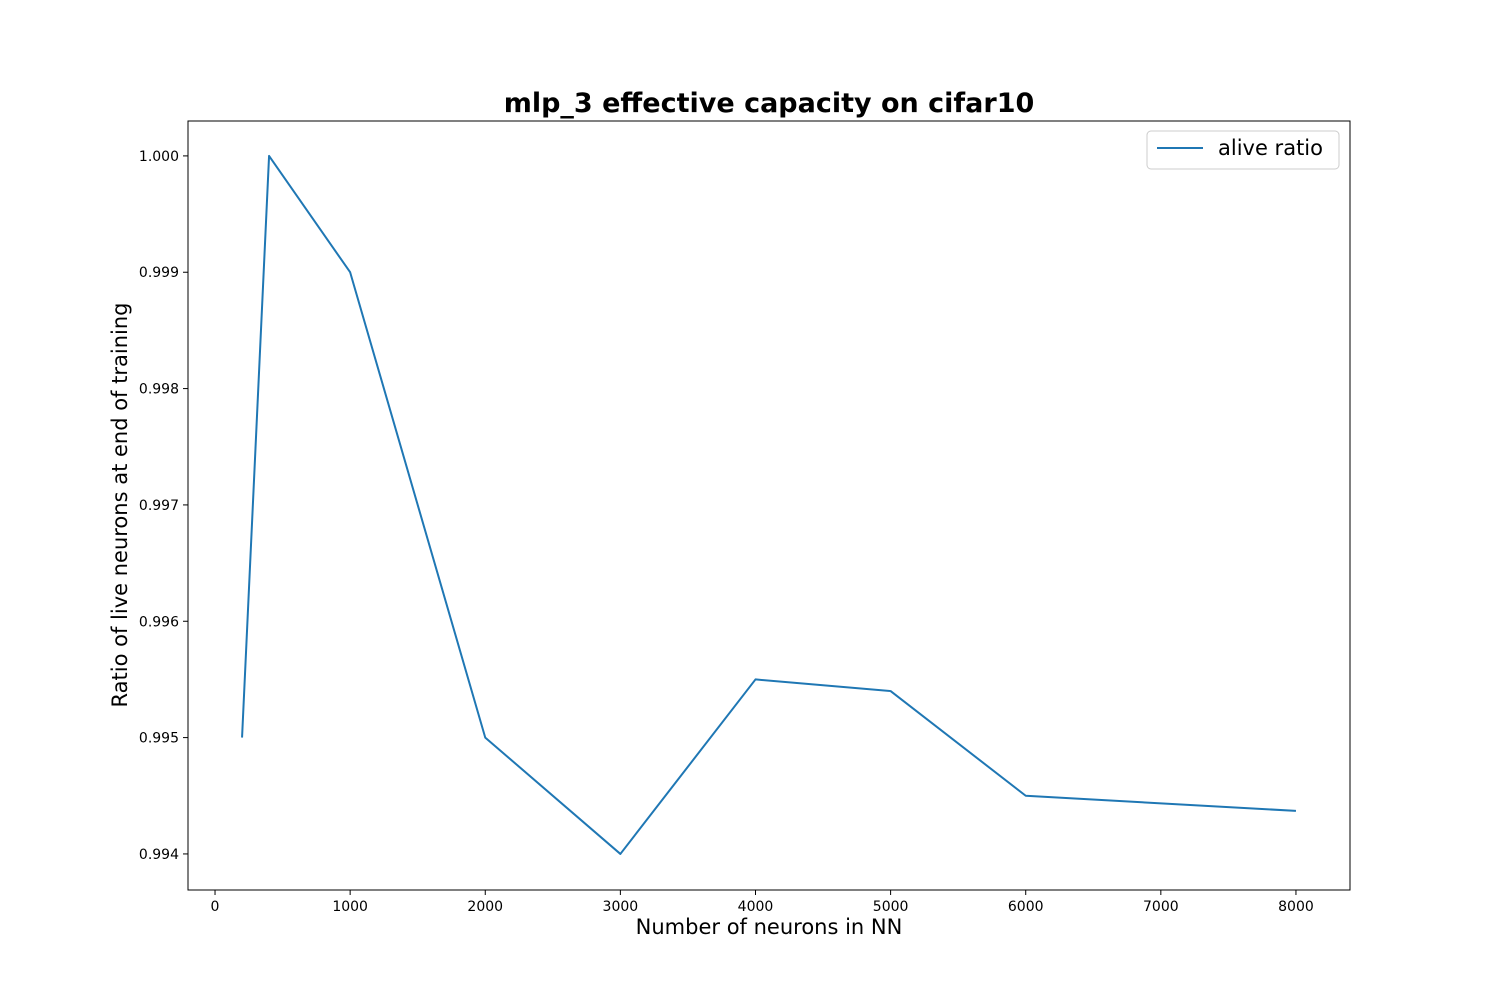  What do you see at coordinates (350, 907) in the screenshot?
I see `x-tick-label: 1000` at bounding box center [350, 907].